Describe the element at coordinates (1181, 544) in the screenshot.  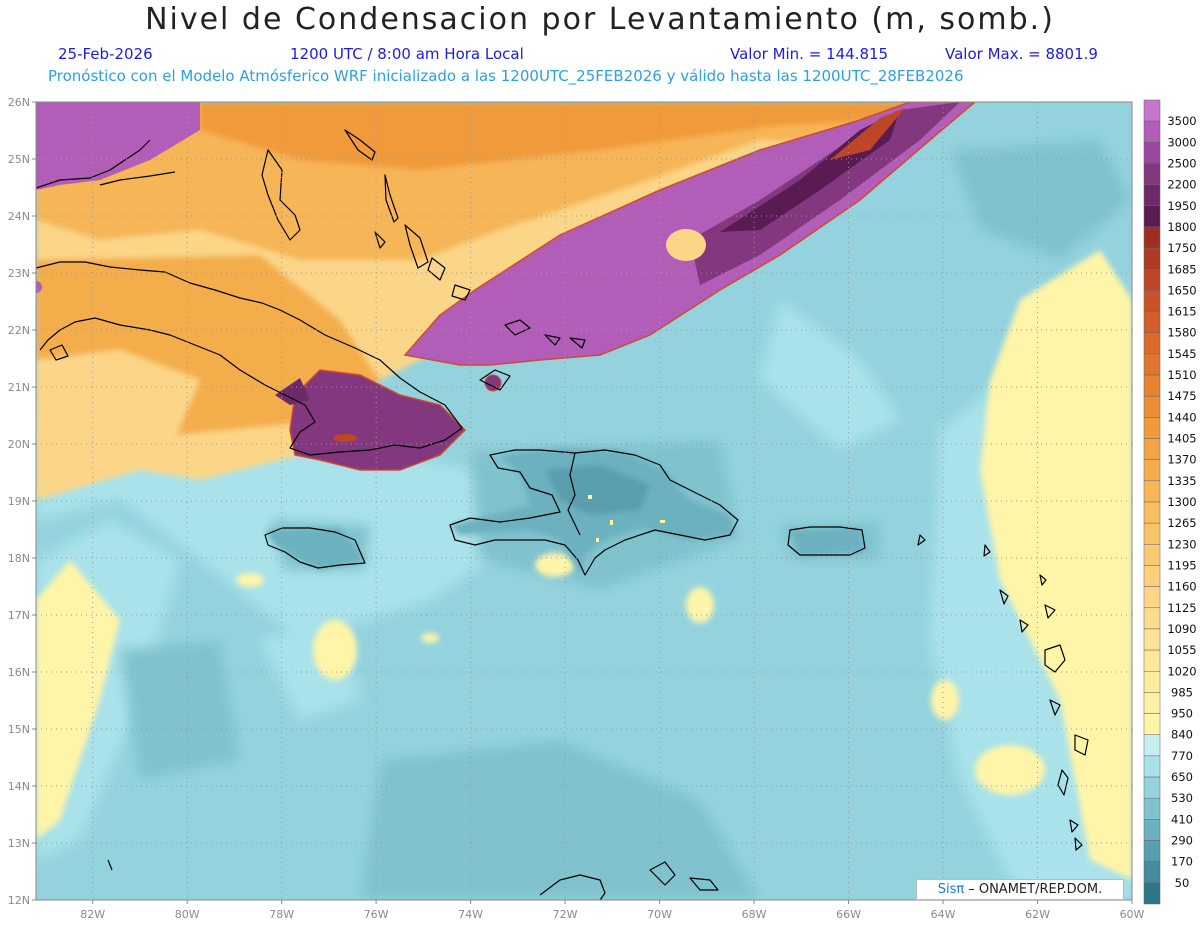
I see `colorbar-label: 1230` at that location.